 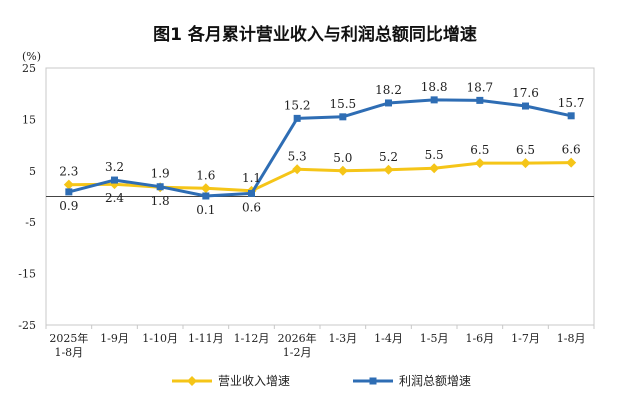 I want to click on data-label: 5.0, so click(x=342, y=158).